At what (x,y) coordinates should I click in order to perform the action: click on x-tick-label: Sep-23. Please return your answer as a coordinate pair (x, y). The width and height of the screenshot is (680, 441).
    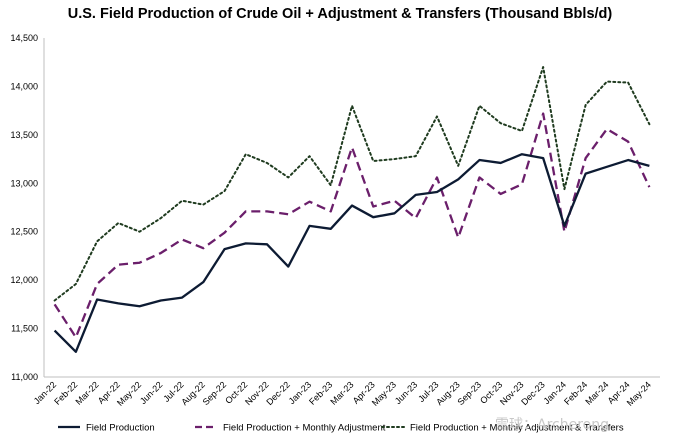
    Looking at the image, I should click on (469, 394).